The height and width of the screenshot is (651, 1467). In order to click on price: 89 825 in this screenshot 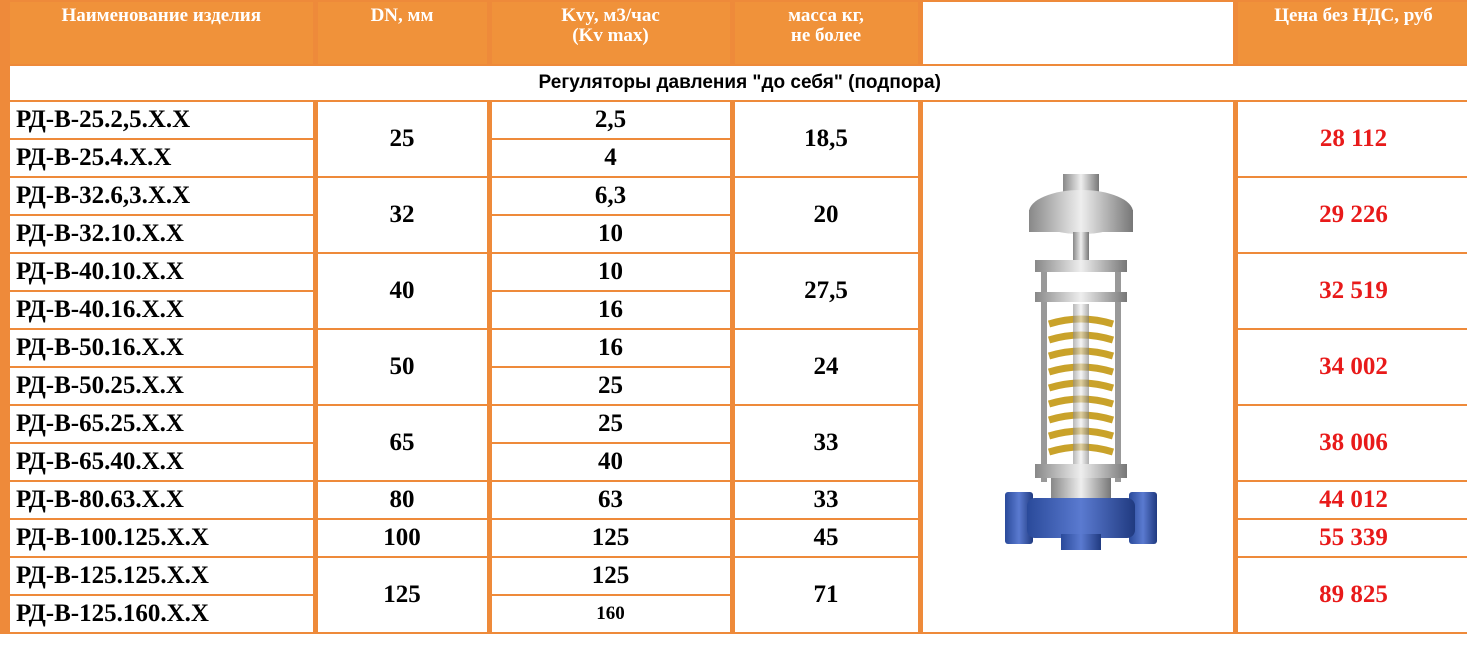, I will do `click(1349, 595)`.